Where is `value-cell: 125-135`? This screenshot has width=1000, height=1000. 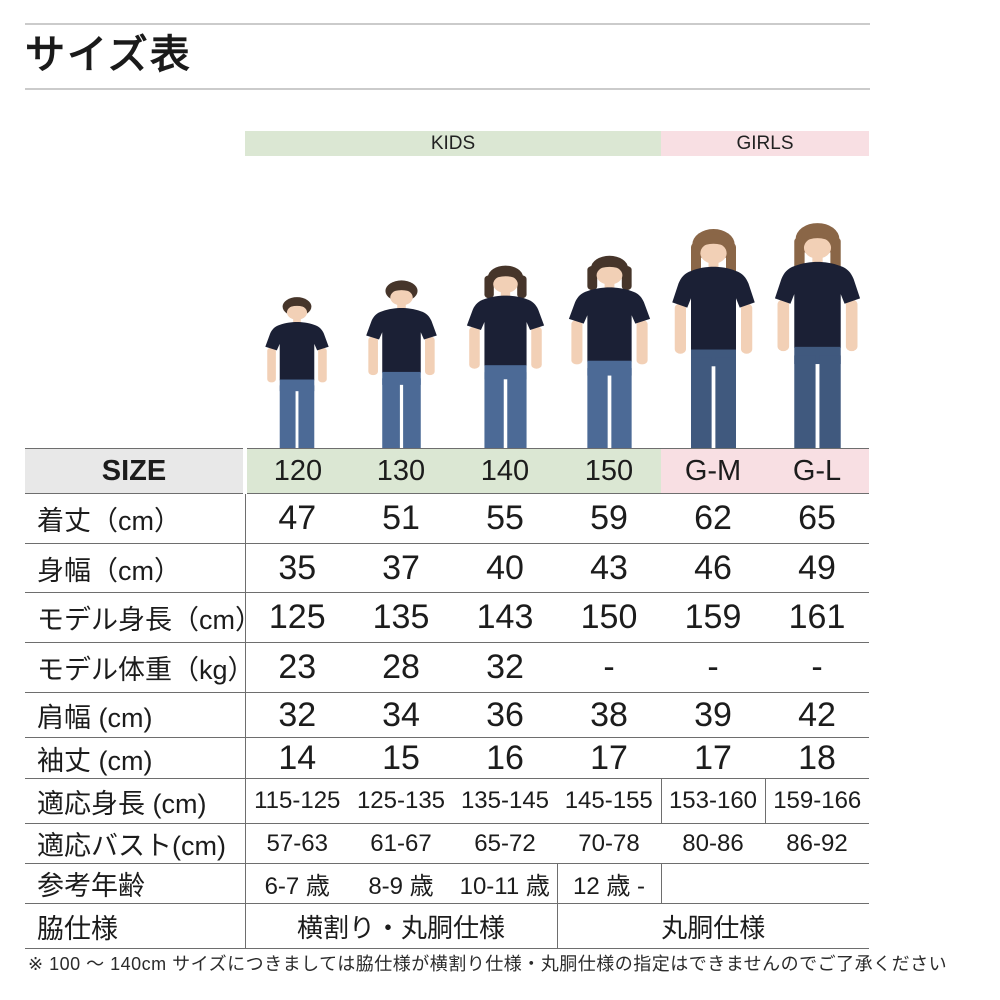 value-cell: 125-135 is located at coordinates (401, 801).